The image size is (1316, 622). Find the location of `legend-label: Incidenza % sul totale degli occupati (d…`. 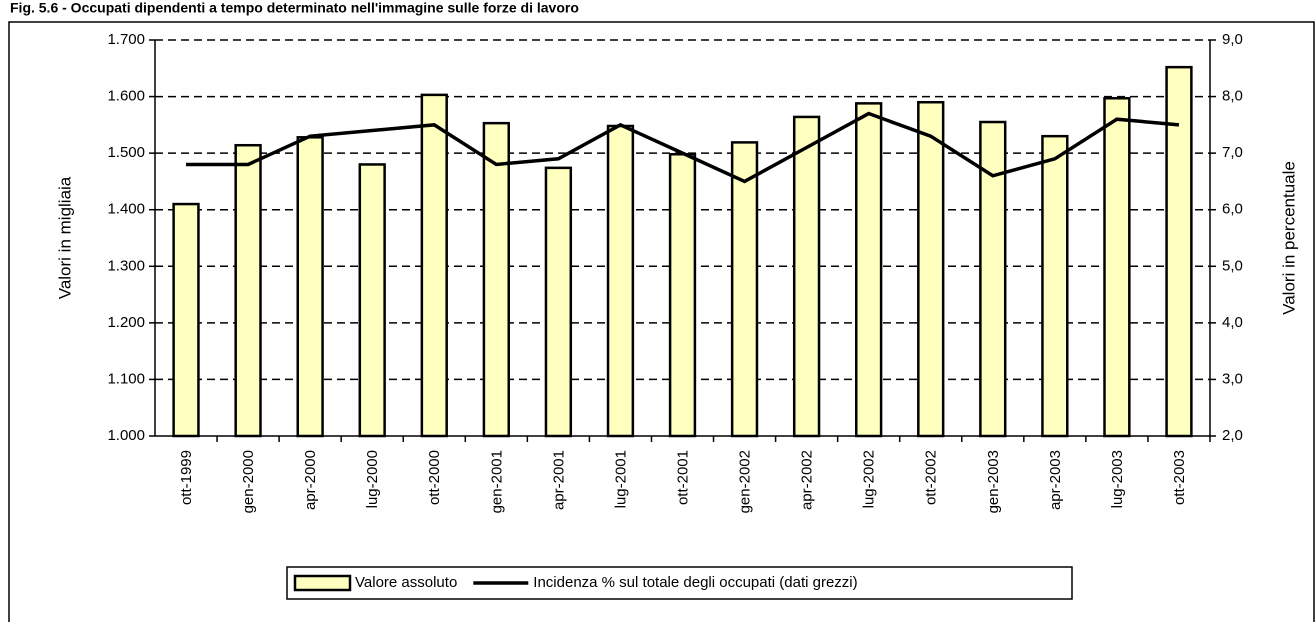

legend-label: Incidenza % sul totale degli occupati (d… is located at coordinates (695, 582).